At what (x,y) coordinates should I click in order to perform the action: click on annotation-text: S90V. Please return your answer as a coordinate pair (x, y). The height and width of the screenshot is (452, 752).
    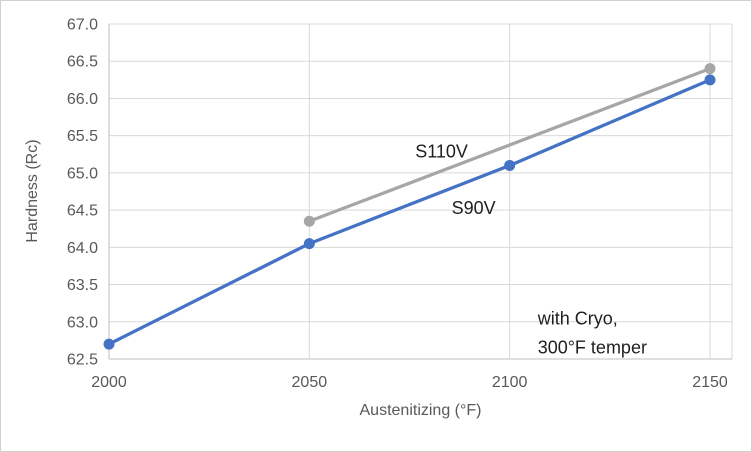
    Looking at the image, I should click on (474, 208).